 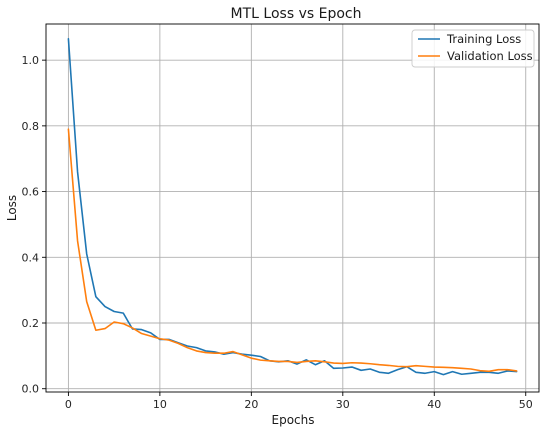 I want to click on y-tick-label: 0.8, so click(x=31, y=126).